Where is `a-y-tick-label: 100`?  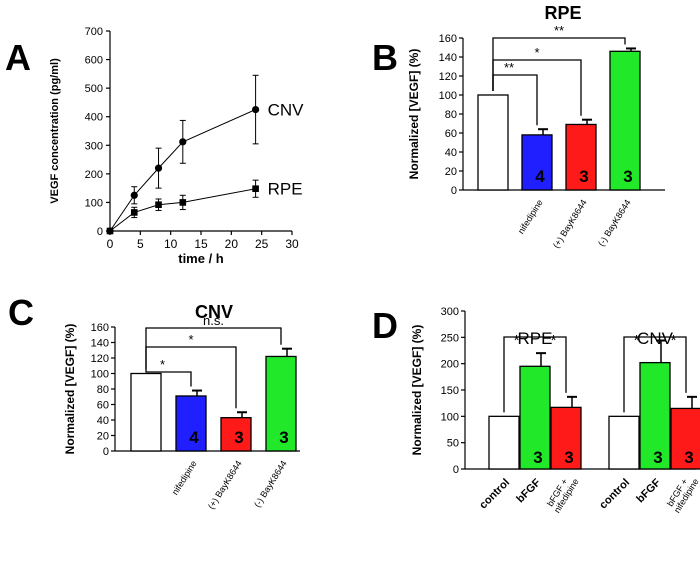
a-y-tick-label: 100 is located at coordinates (94, 203).